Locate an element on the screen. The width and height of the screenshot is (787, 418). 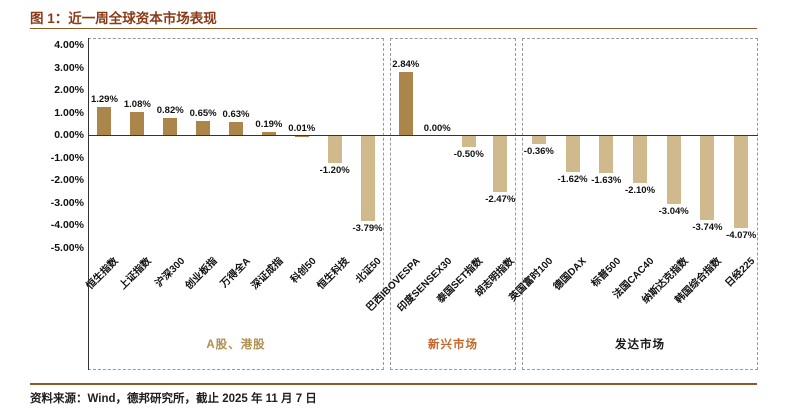
zero-line is located at coordinates (423, 135).